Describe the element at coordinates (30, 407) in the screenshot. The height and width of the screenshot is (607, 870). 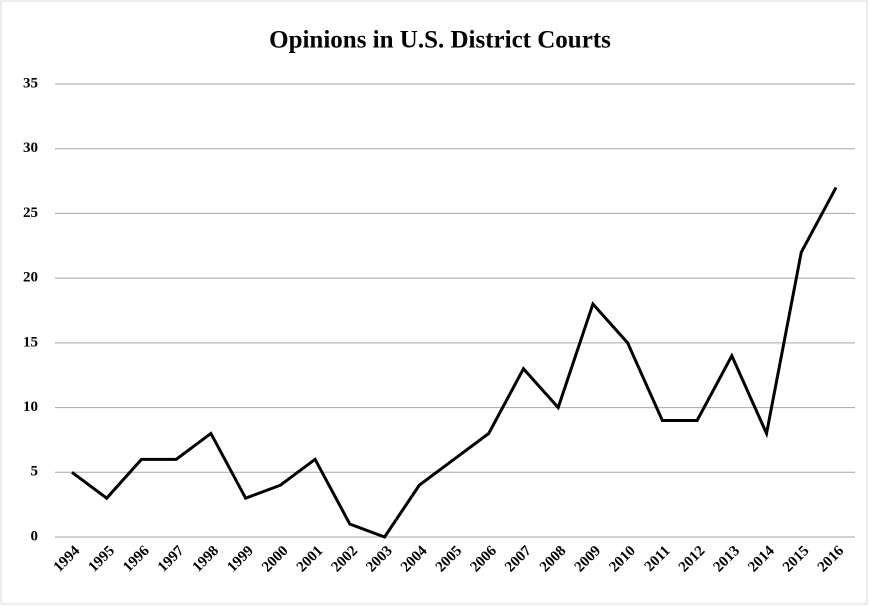
I see `y-tick-label: 10` at that location.